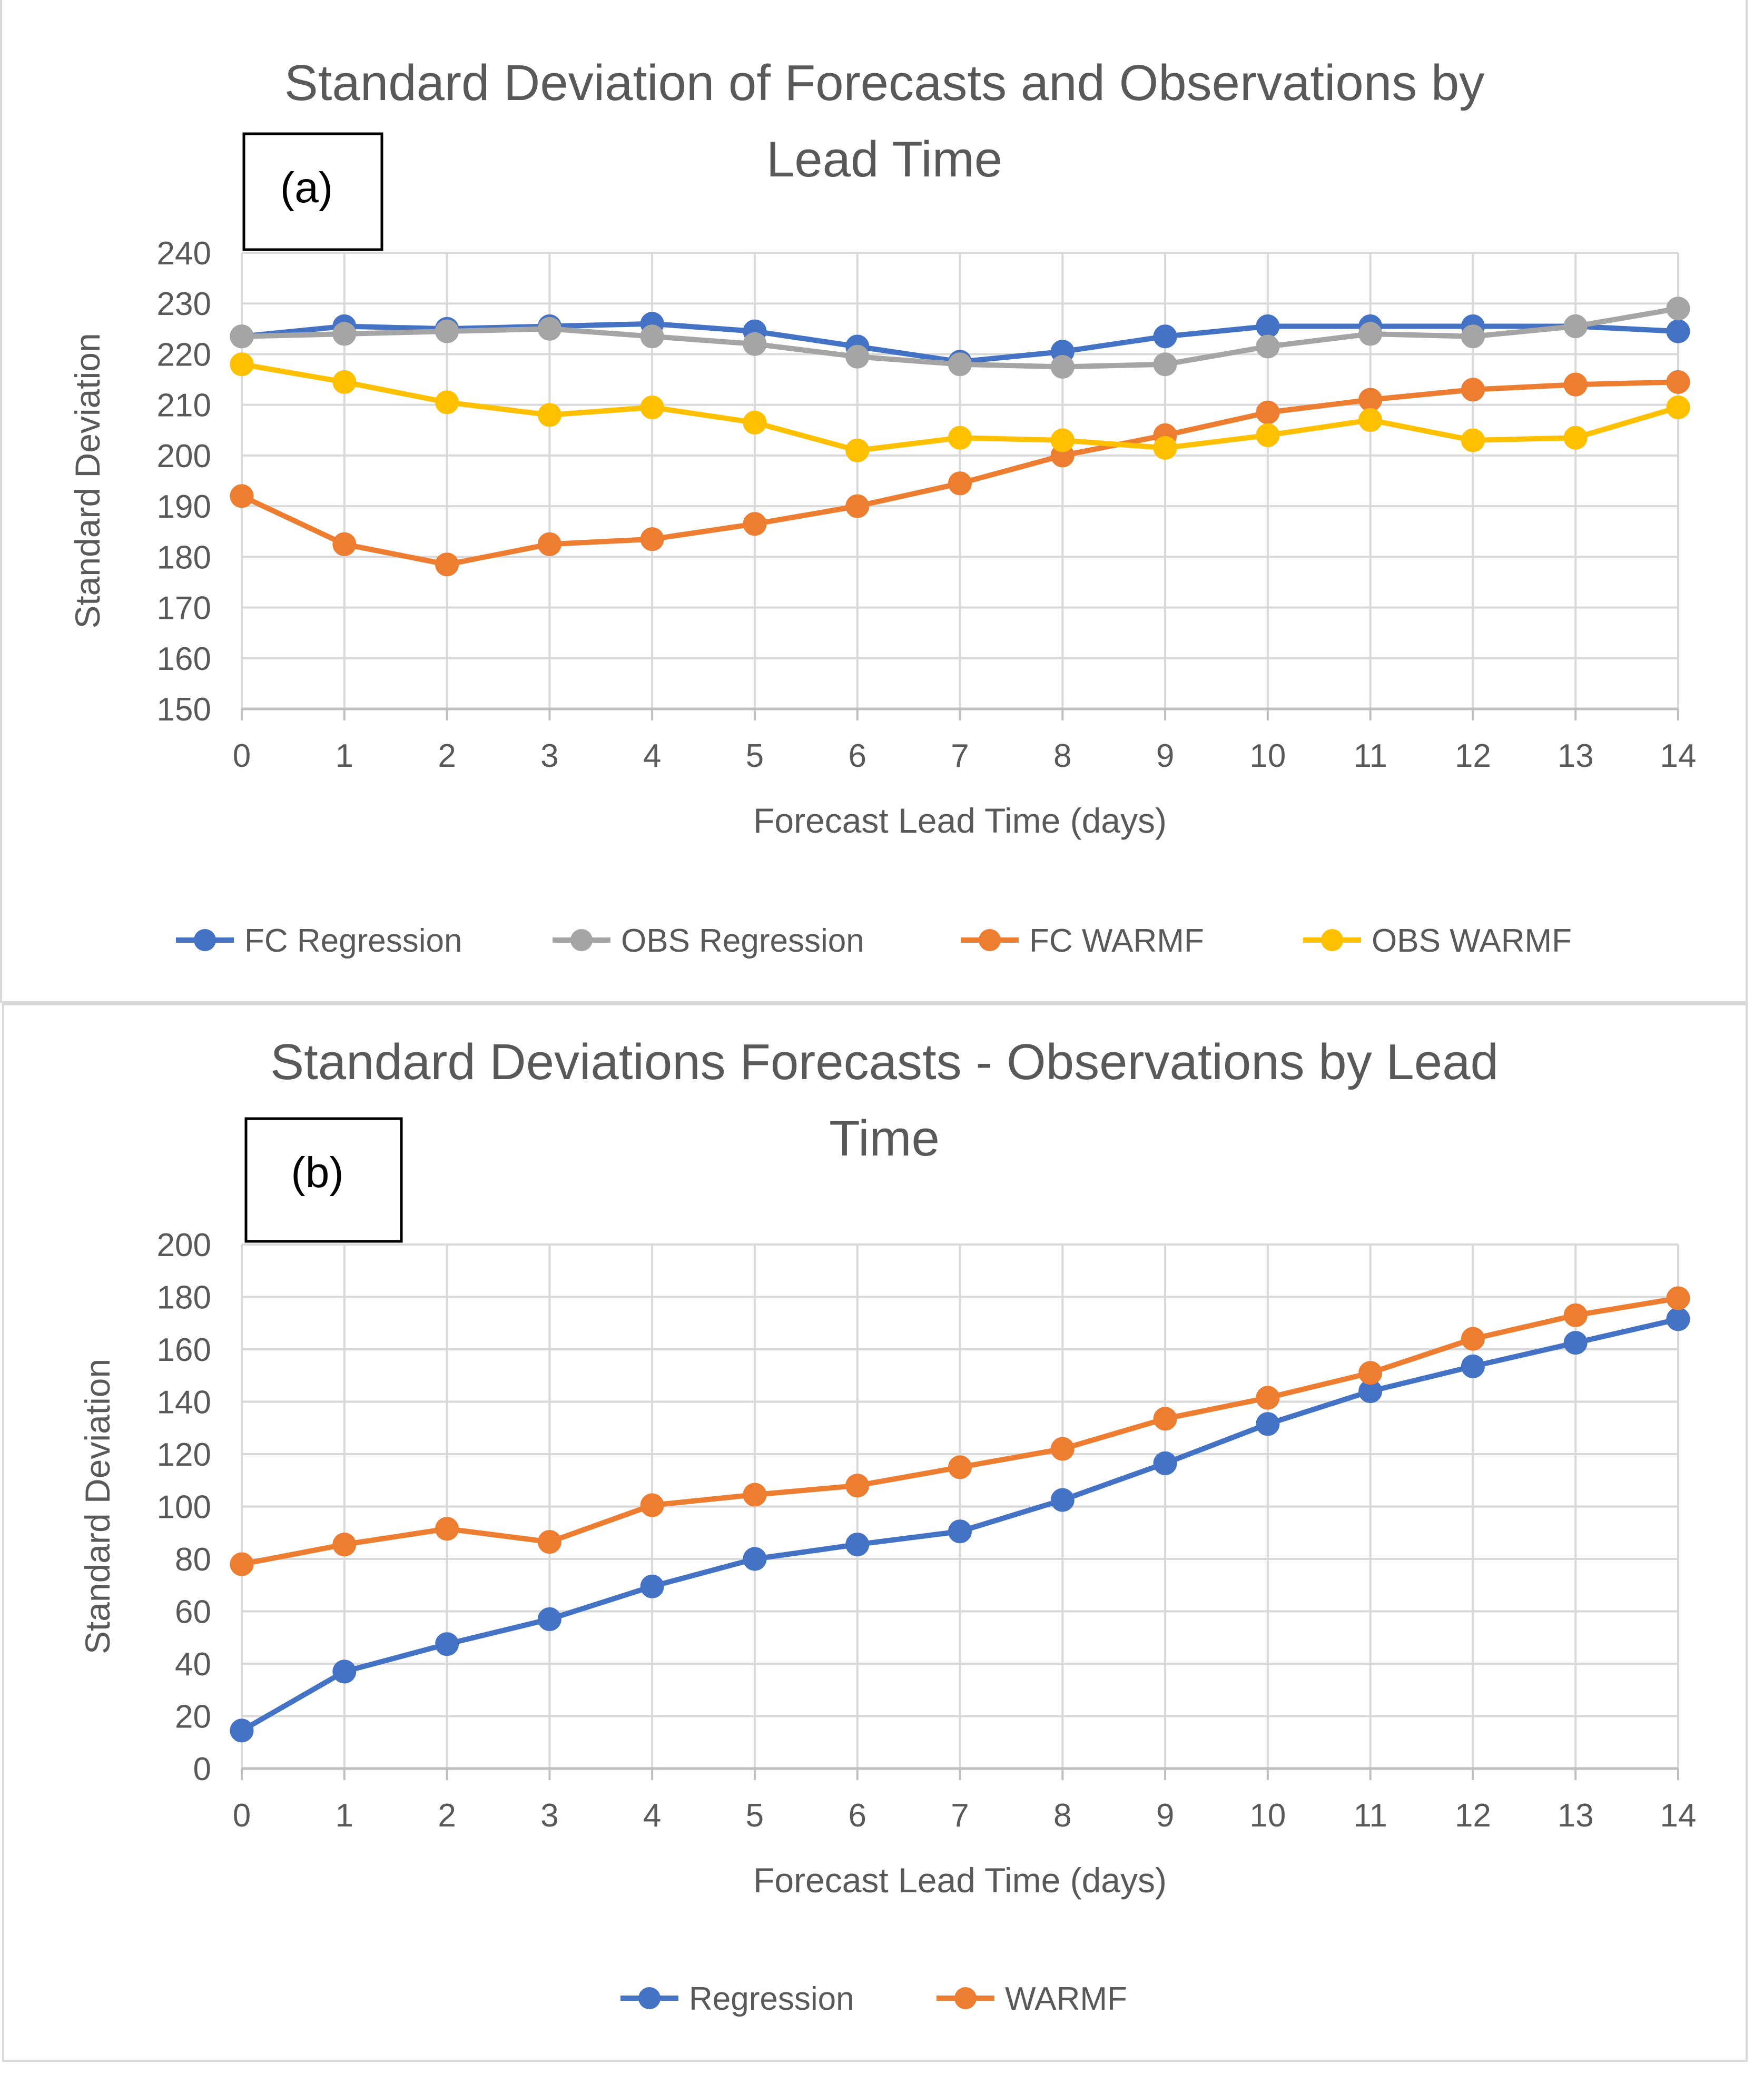  What do you see at coordinates (1066, 1999) in the screenshot?
I see `legend-label: WARMF` at bounding box center [1066, 1999].